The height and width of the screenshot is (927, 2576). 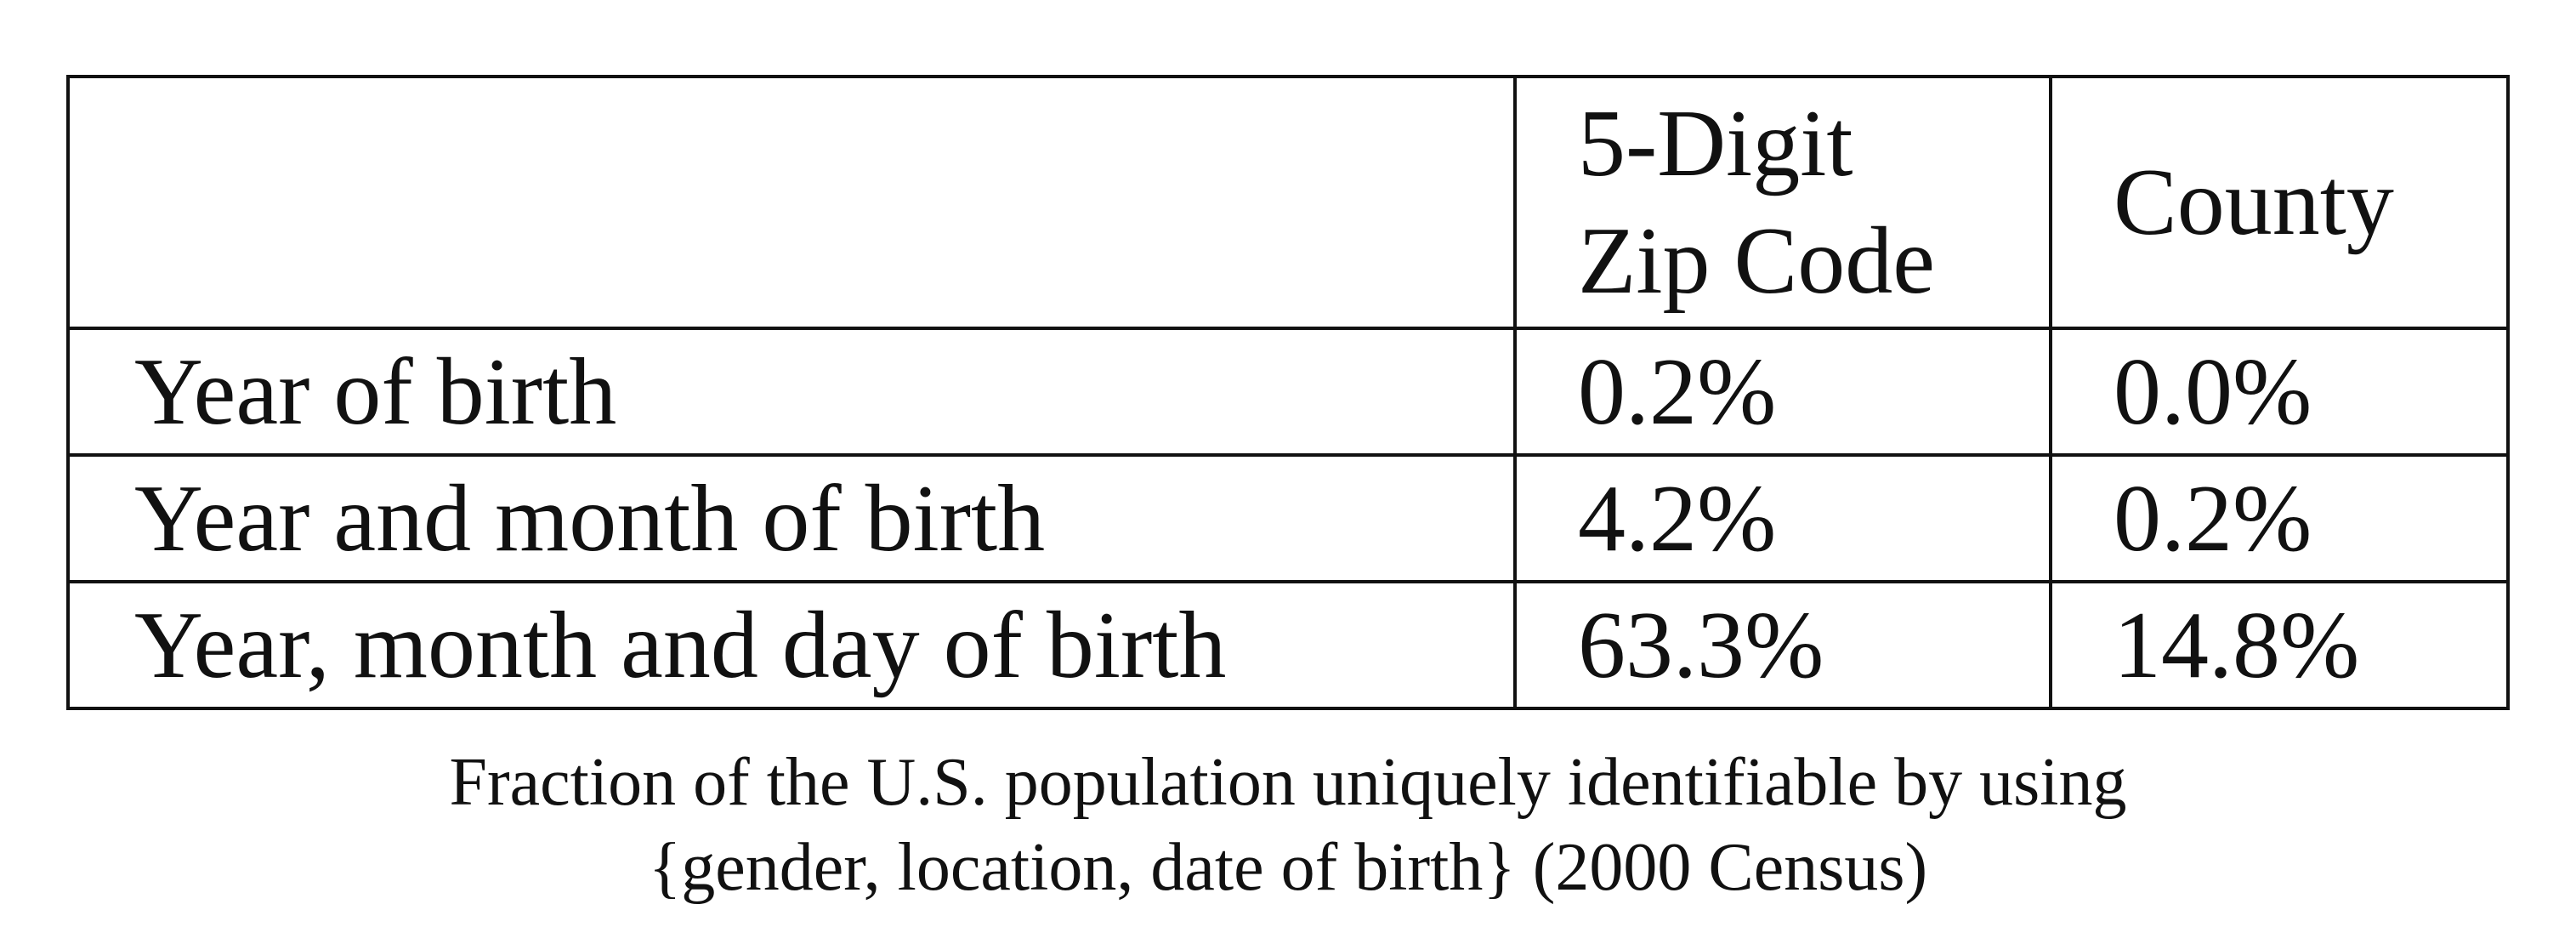 What do you see at coordinates (792, 518) in the screenshot?
I see `row-label: Year and month of birth` at bounding box center [792, 518].